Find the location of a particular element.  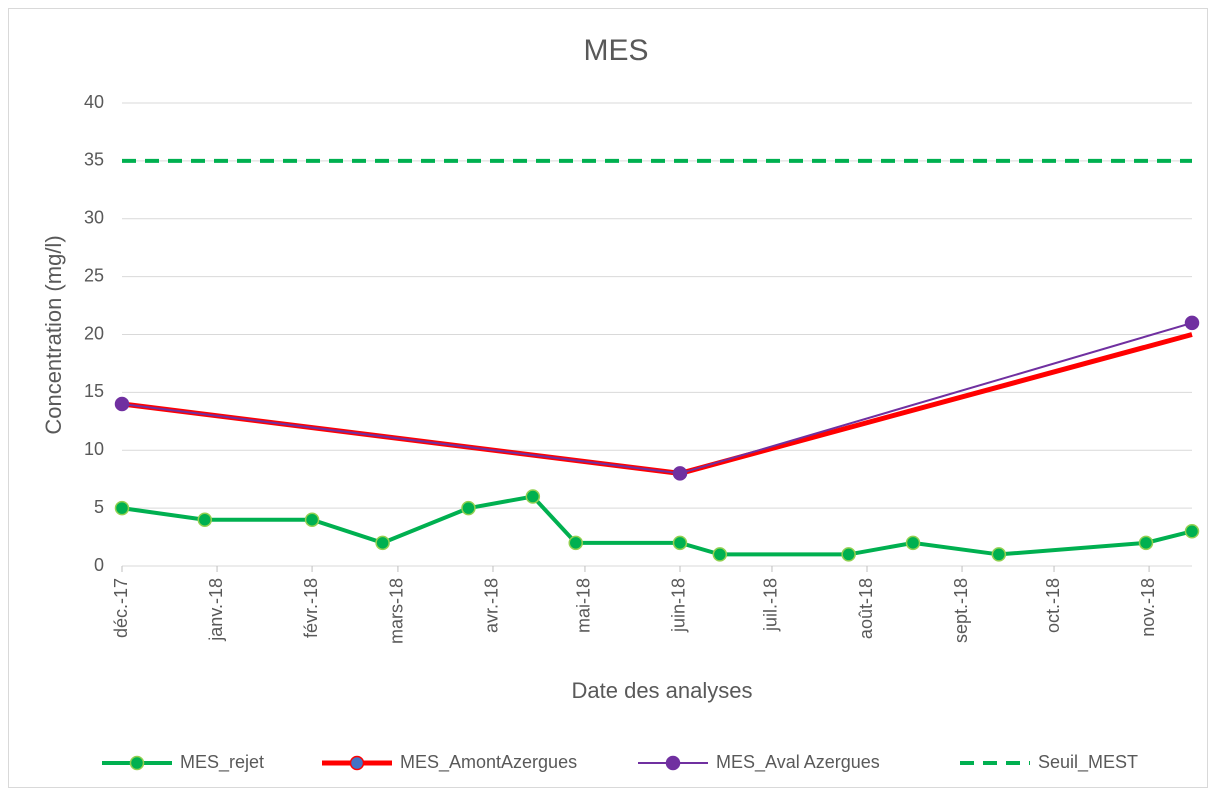

x-tick-label: août-18 is located at coordinates (866, 608).